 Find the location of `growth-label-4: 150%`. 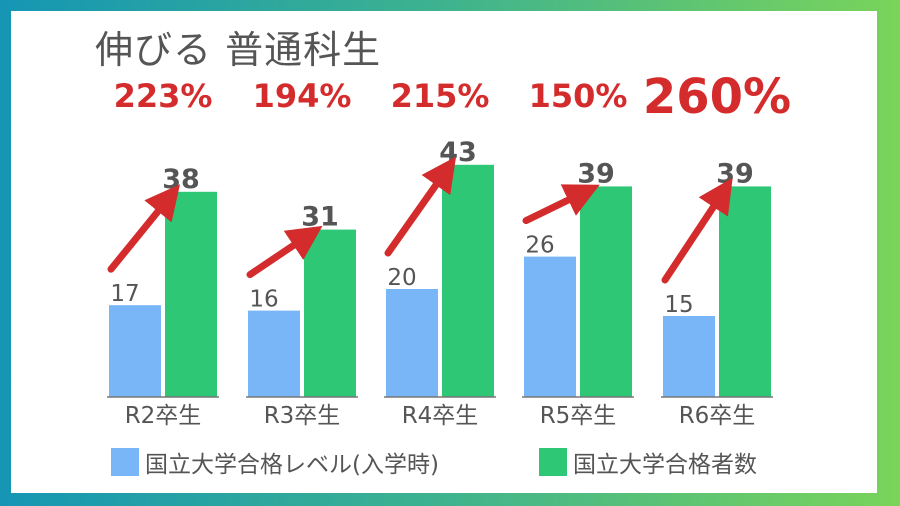

growth-label-4: 150% is located at coordinates (578, 96).